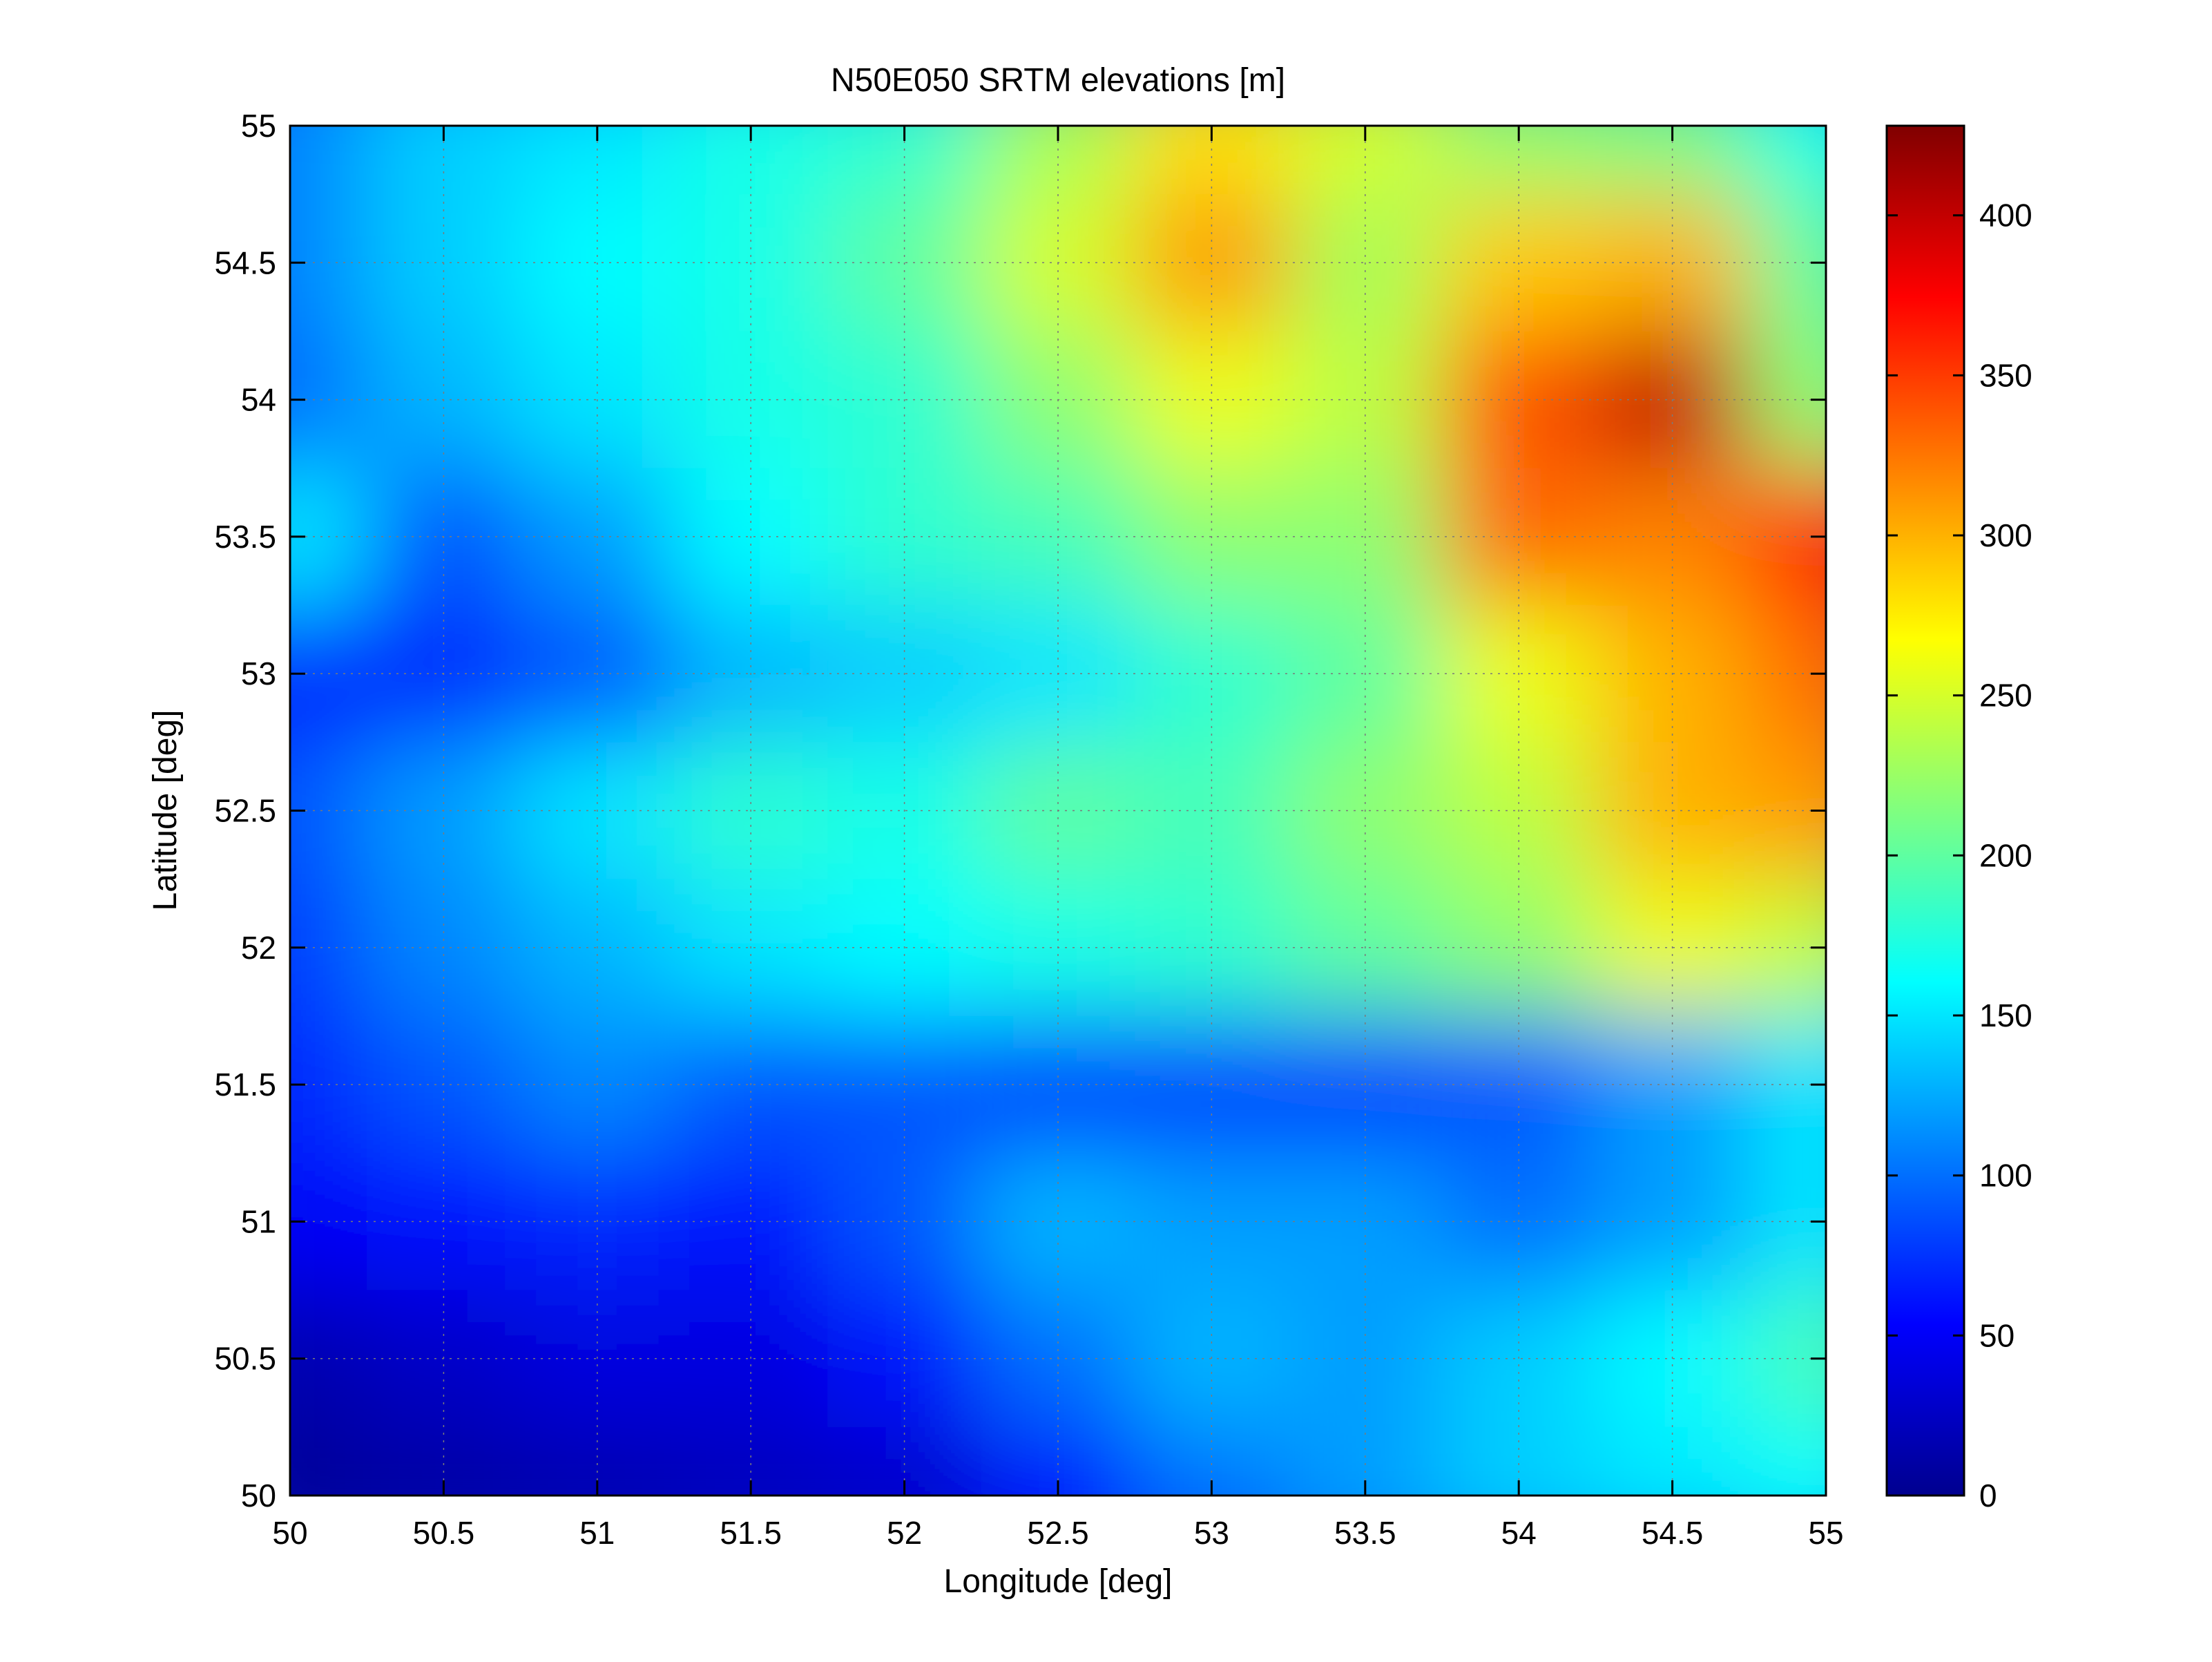 This screenshot has height=1662, width=2212. Describe the element at coordinates (165, 810) in the screenshot. I see `y-axis-label: Latitude [deg]` at that location.